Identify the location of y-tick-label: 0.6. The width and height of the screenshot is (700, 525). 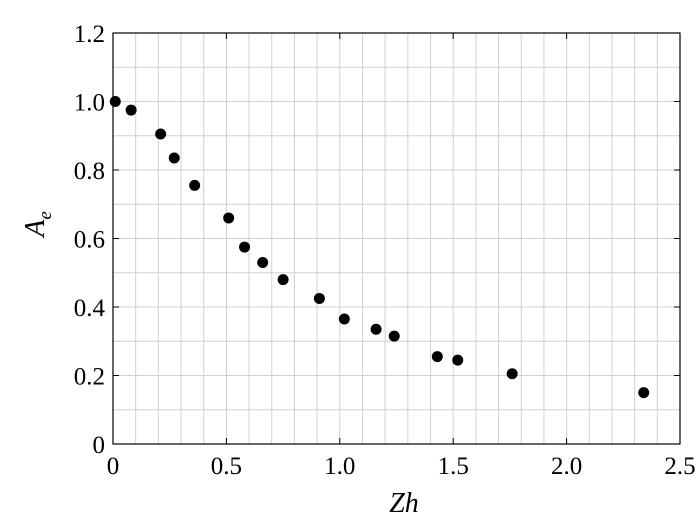
(89, 240).